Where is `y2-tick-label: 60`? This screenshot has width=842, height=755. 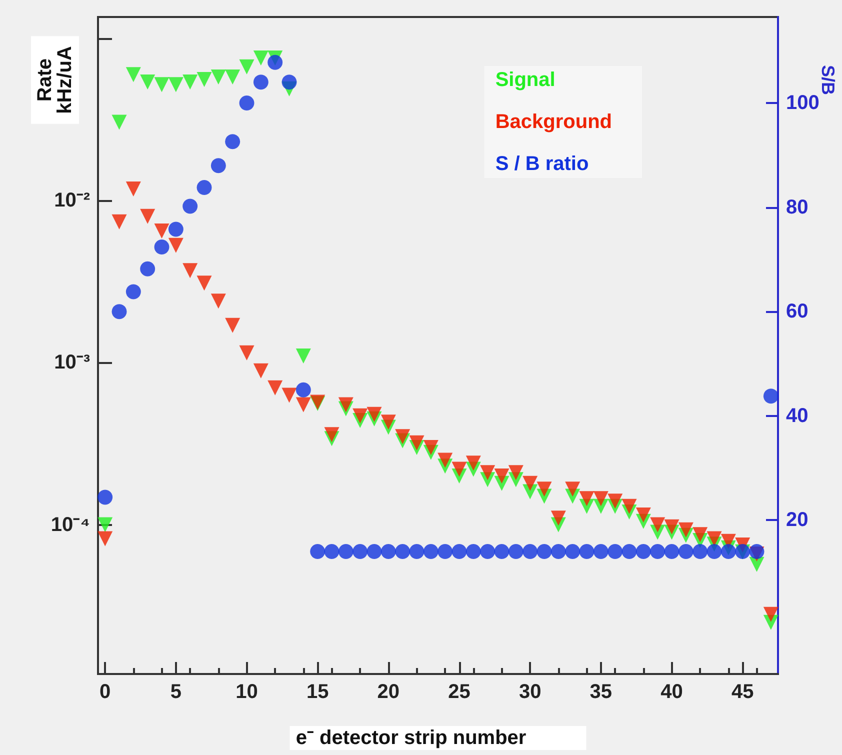
y2-tick-label: 60 is located at coordinates (797, 311).